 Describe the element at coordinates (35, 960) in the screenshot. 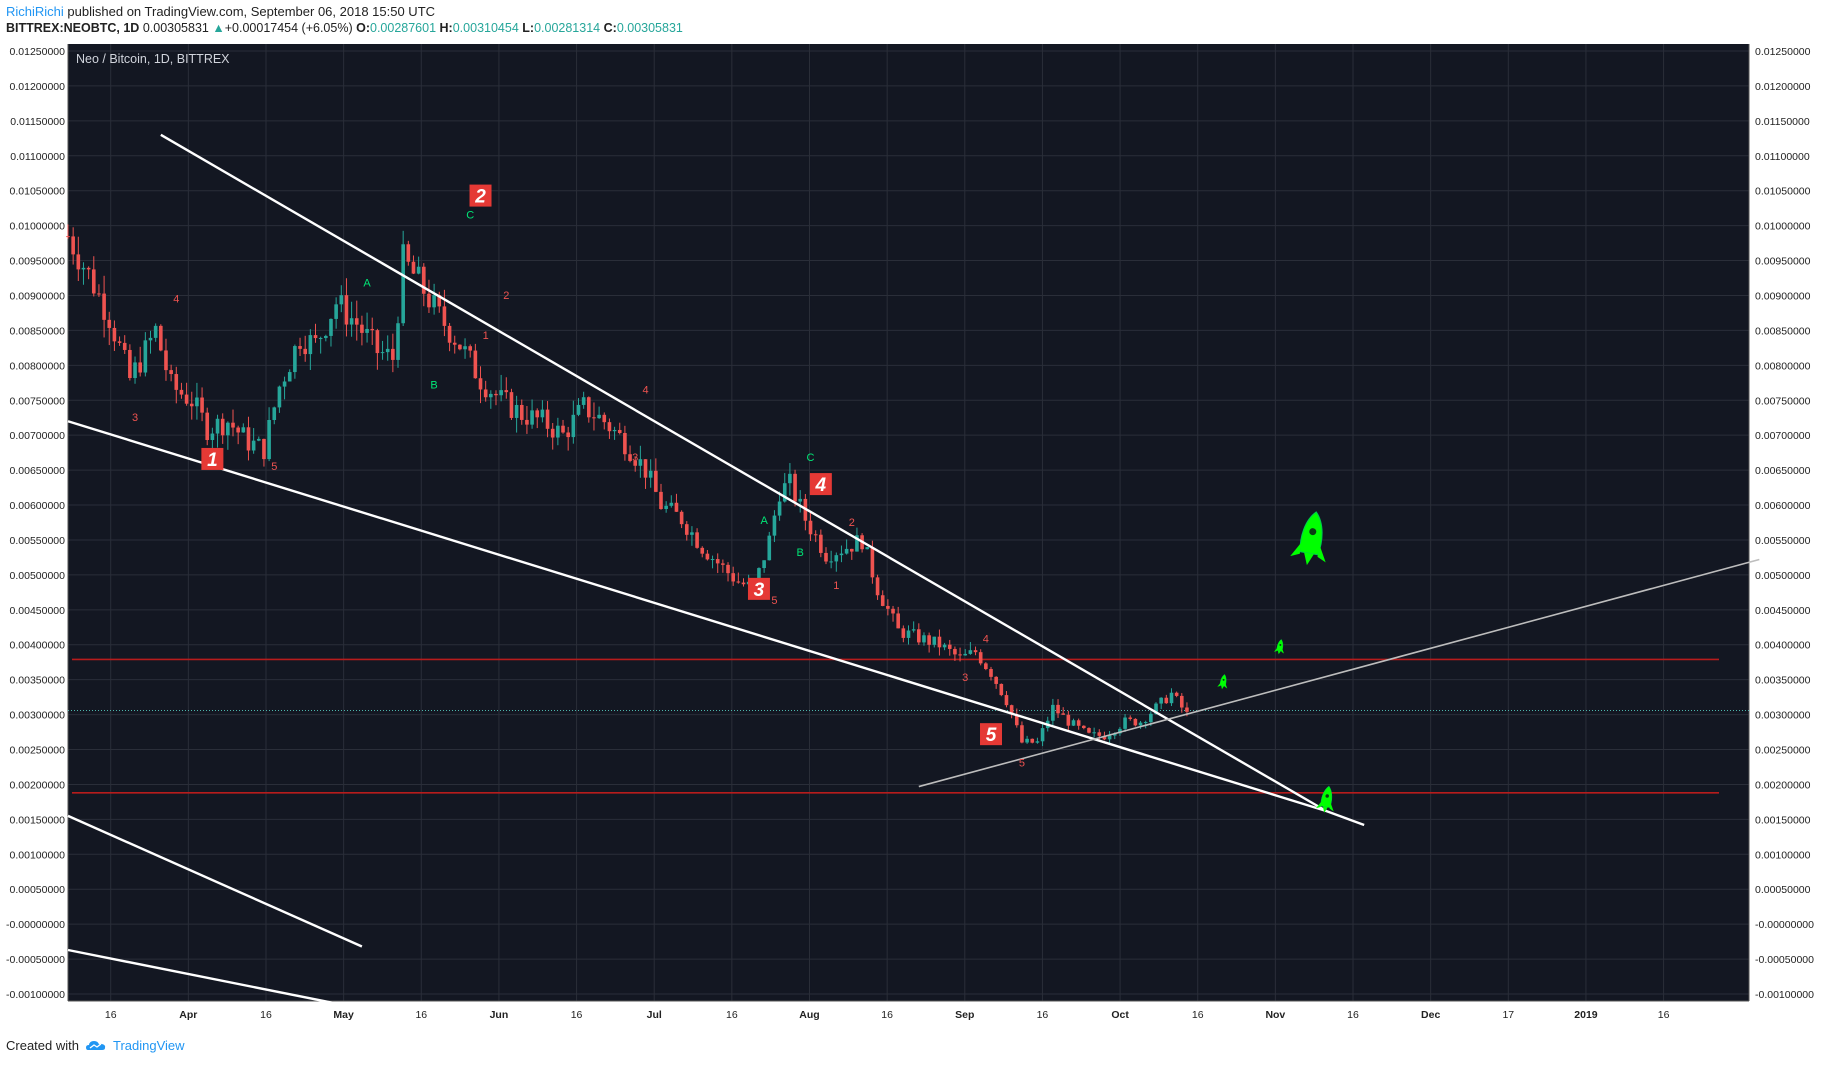

I see `y-tick-label: -0.00050000` at that location.